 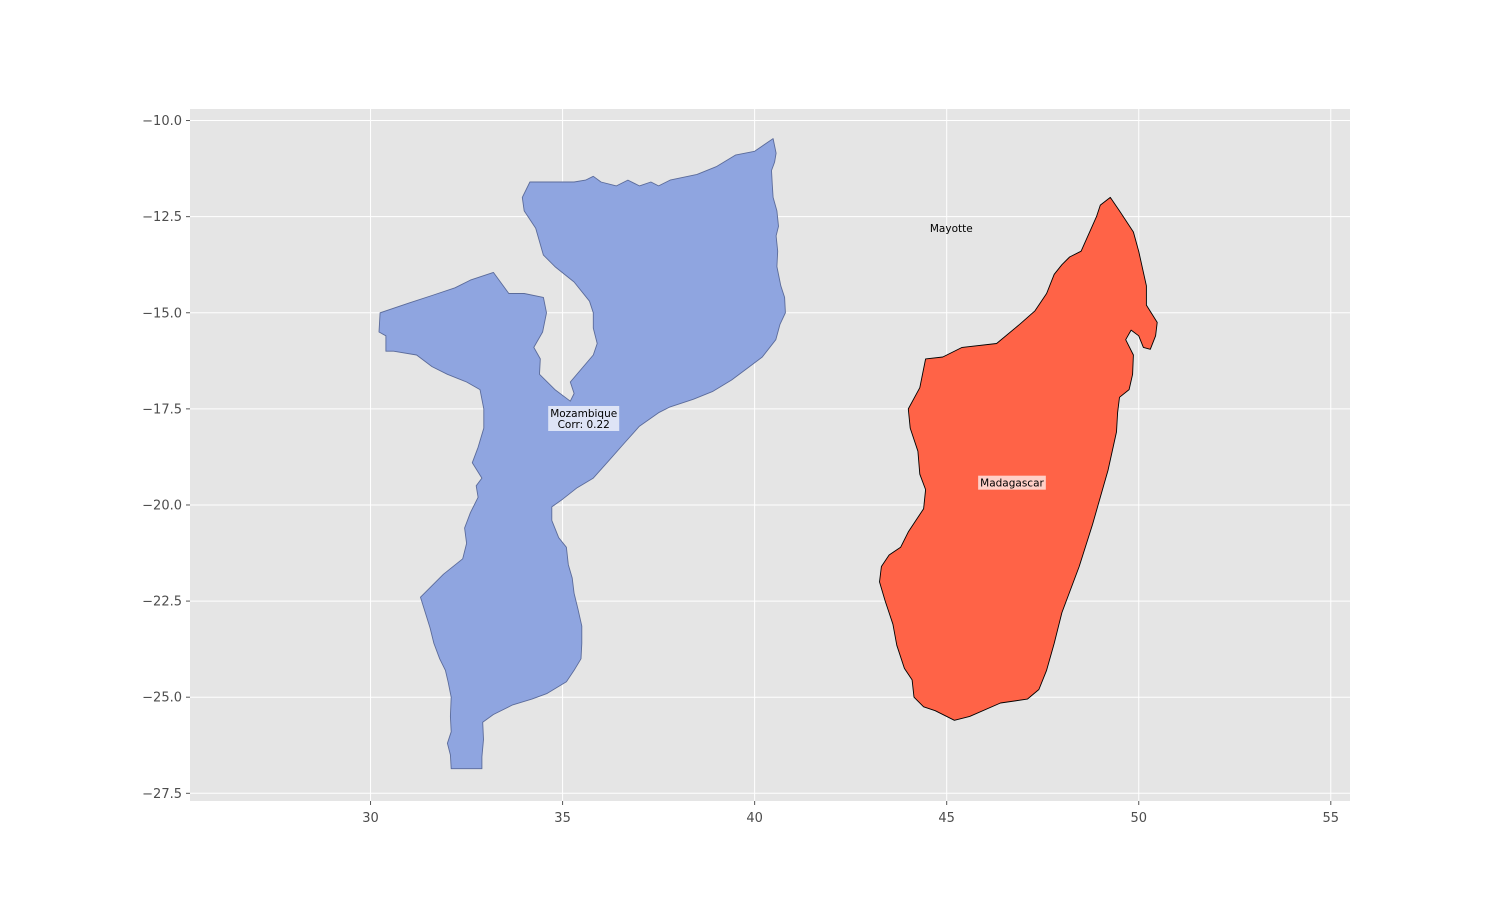 What do you see at coordinates (162, 313) in the screenshot?
I see `y-tick-label: −15.0` at bounding box center [162, 313].